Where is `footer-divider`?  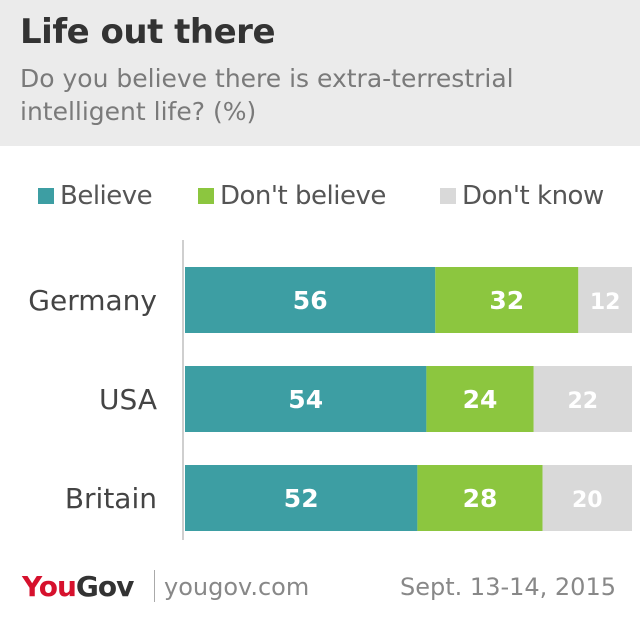 footer-divider is located at coordinates (154, 586).